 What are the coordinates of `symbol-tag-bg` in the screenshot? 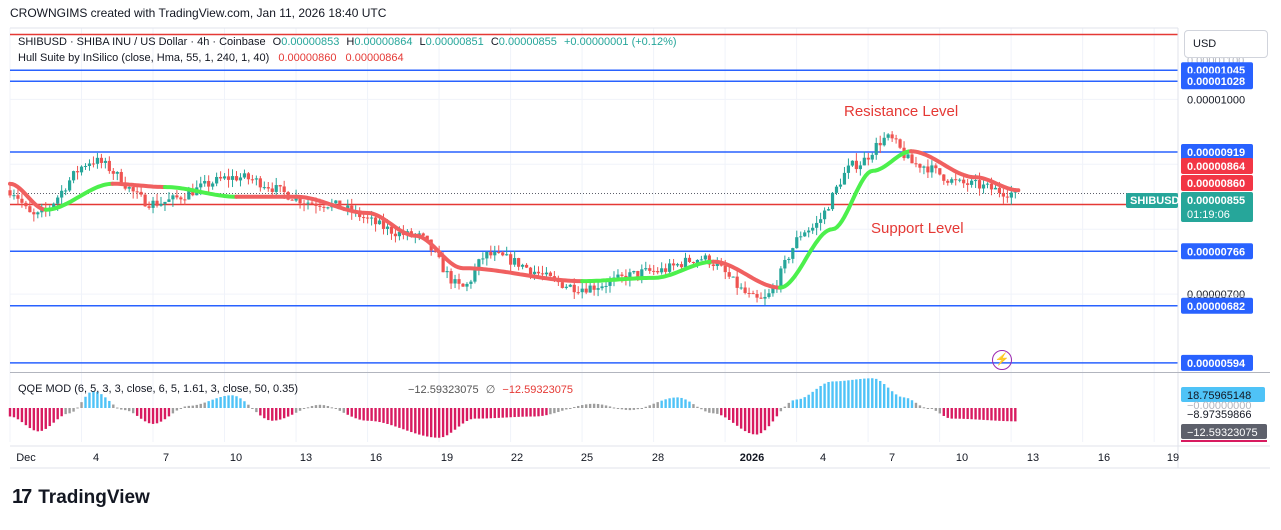 It's located at (1152, 200).